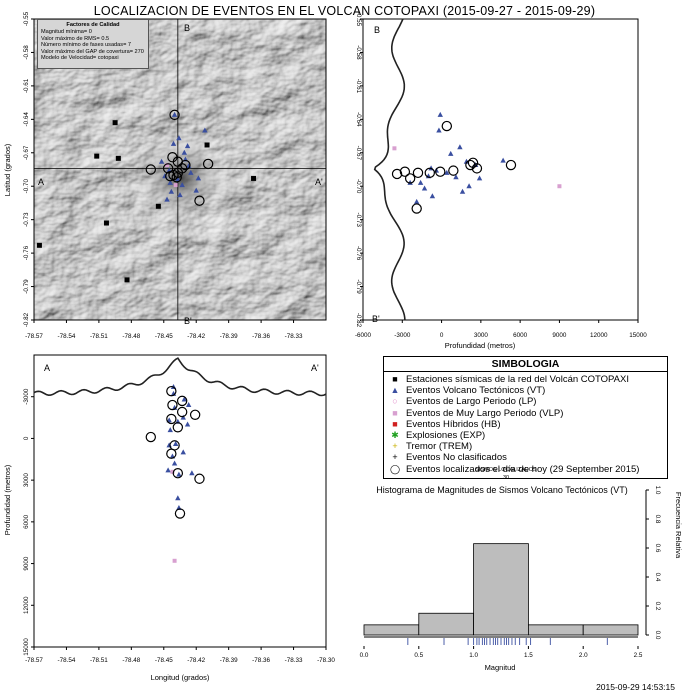  What do you see at coordinates (326, 660) in the screenshot?
I see `x-tick-label: -78.30` at bounding box center [326, 660].